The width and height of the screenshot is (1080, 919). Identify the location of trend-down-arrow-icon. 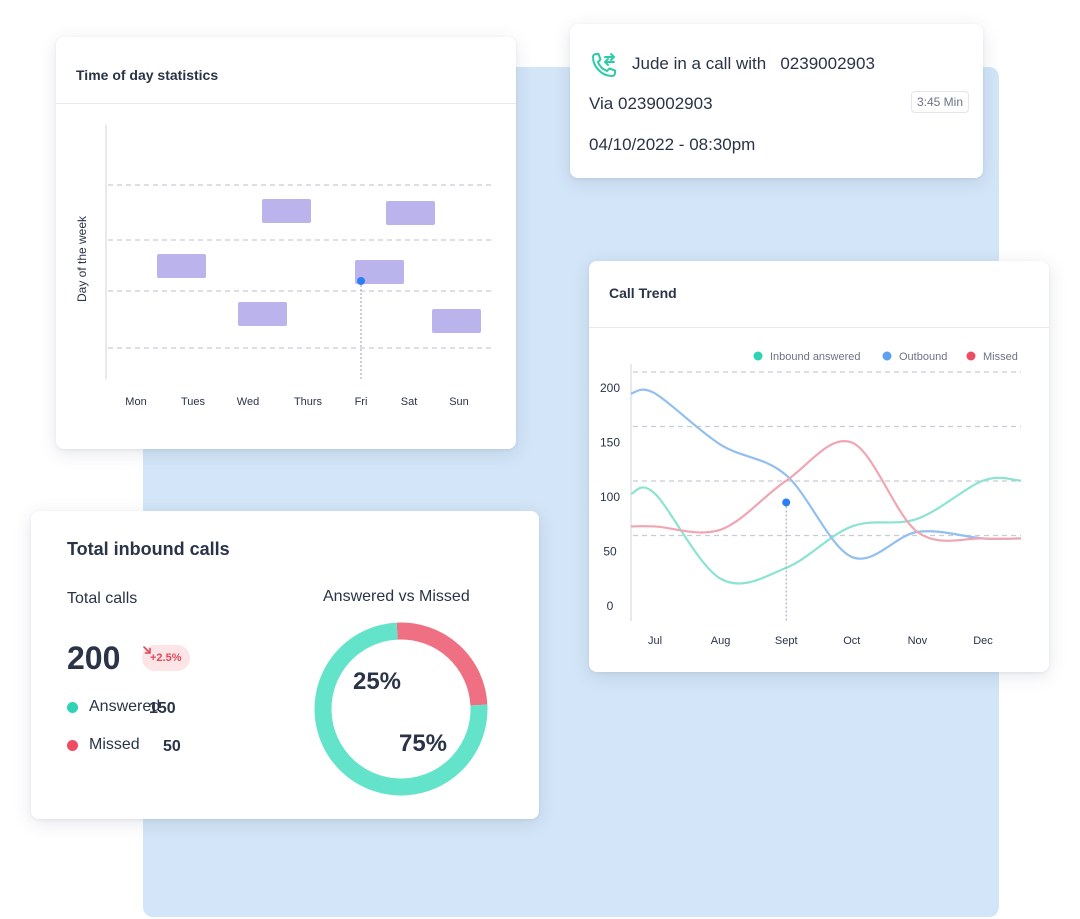
(147, 650).